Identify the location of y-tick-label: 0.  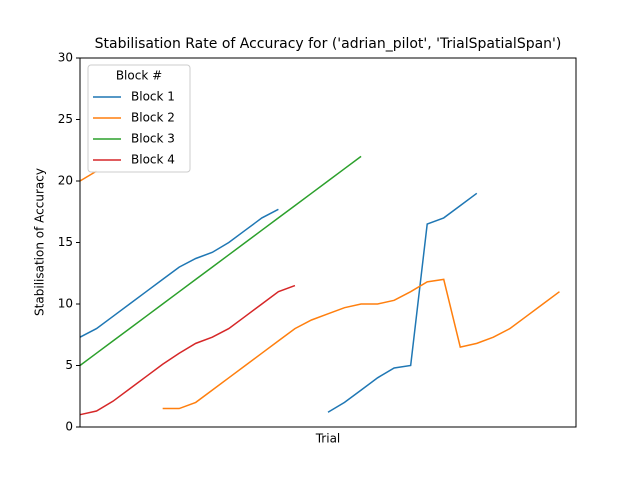
(69, 427).